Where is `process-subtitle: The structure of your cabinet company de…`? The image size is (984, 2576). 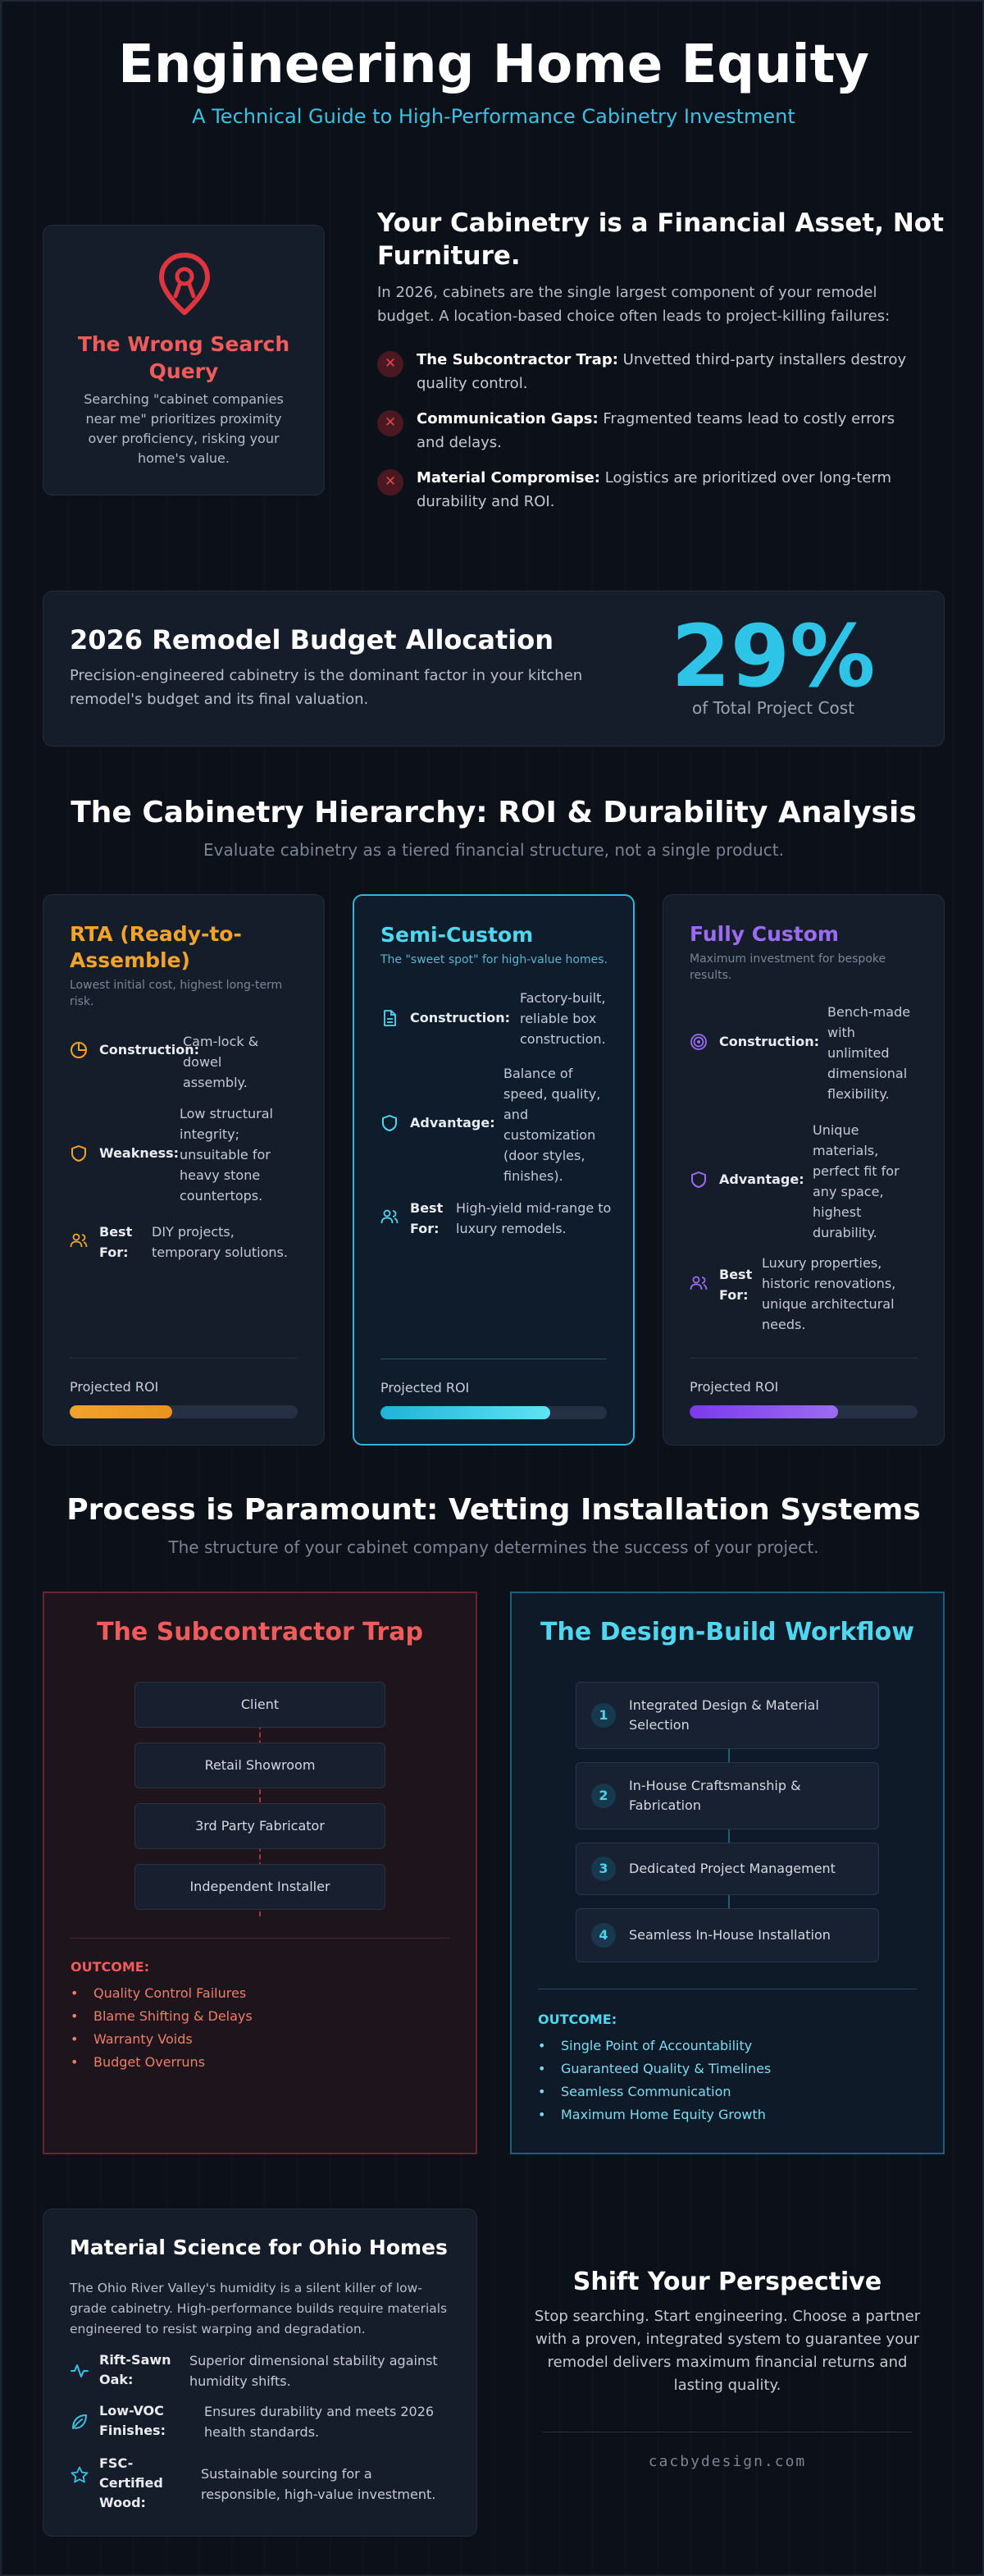 process-subtitle: The structure of your cabinet company de… is located at coordinates (493, 1547).